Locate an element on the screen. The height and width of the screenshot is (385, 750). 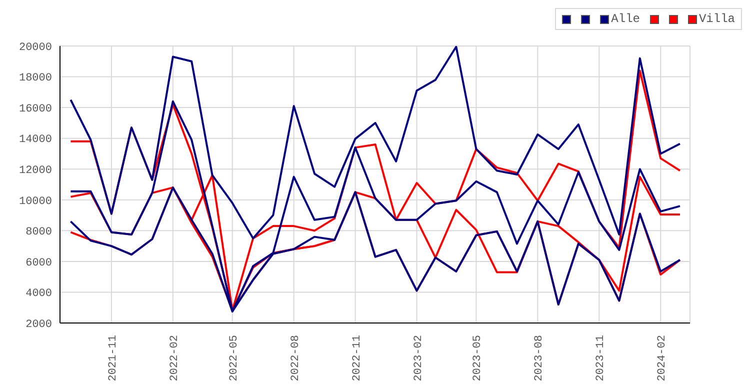
y-tick-label: 8000 is located at coordinates (39, 232).